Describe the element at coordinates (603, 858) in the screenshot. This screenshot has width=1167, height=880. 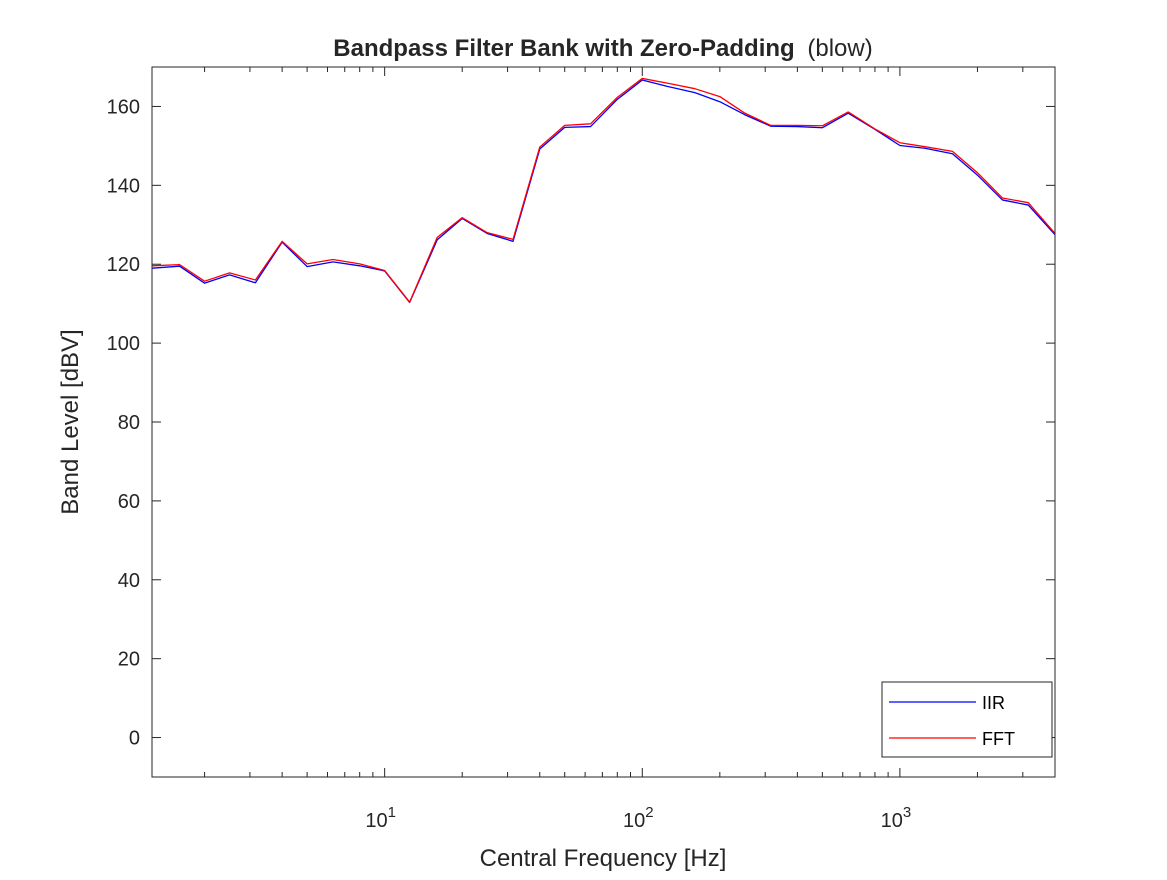
I see `x-axis-label: Central Frequency [Hz]` at that location.